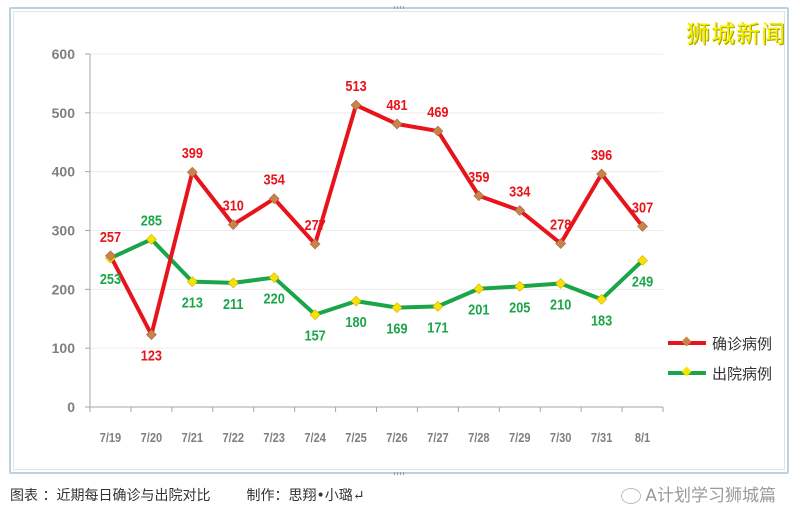 This screenshot has height=526, width=800. What do you see at coordinates (110, 278) in the screenshot?
I see `data-label-discharged: 253` at bounding box center [110, 278].